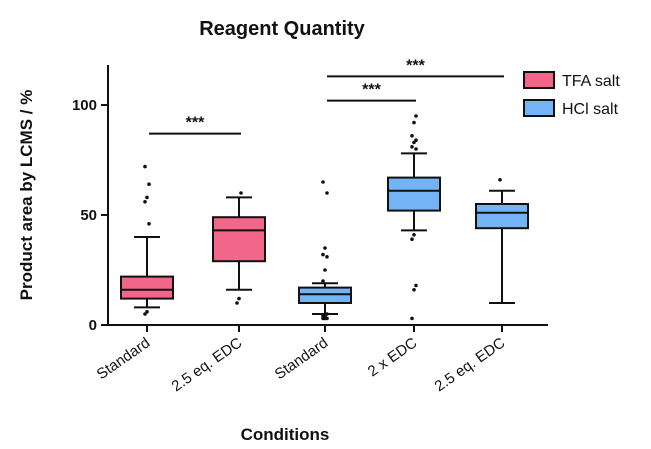 The height and width of the screenshot is (449, 651). What do you see at coordinates (88, 215) in the screenshot?
I see `y-tick-label: 50` at bounding box center [88, 215].